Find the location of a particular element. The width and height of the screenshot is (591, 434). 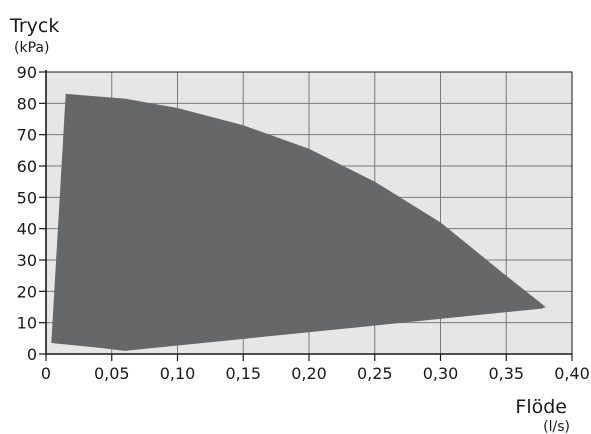

y-tick-label: 40 is located at coordinates (27, 229).